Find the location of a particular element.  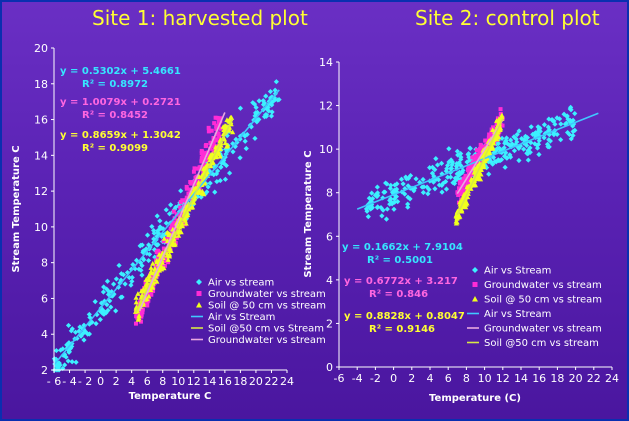

x-axis-label: Temperature C is located at coordinates (170, 396).